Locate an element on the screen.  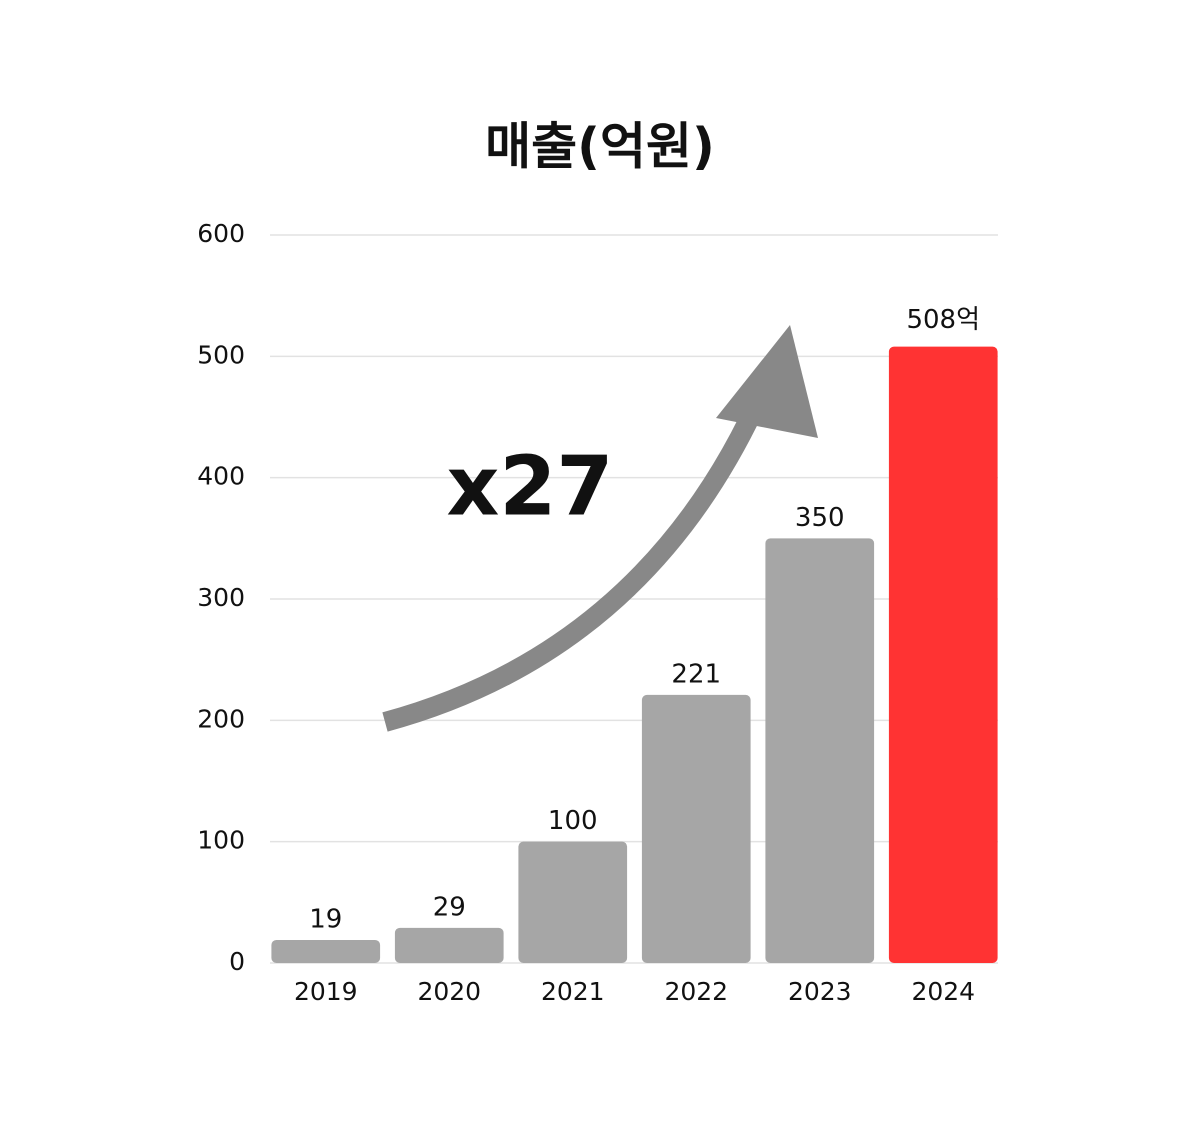
growth-arrow is located at coordinates (578, 556).